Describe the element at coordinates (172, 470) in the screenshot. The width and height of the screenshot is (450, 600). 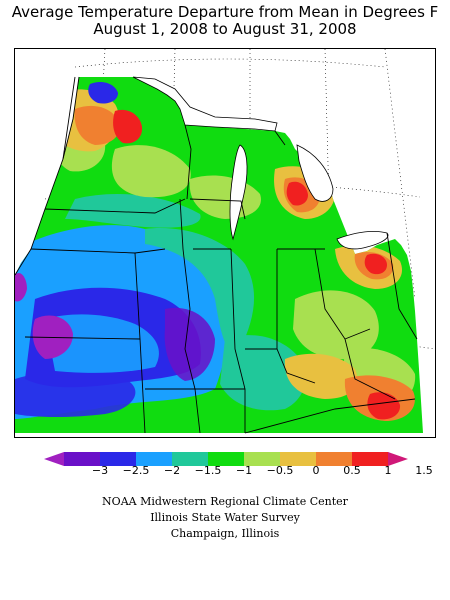
I see `legend-tick-label: −2` at that location.